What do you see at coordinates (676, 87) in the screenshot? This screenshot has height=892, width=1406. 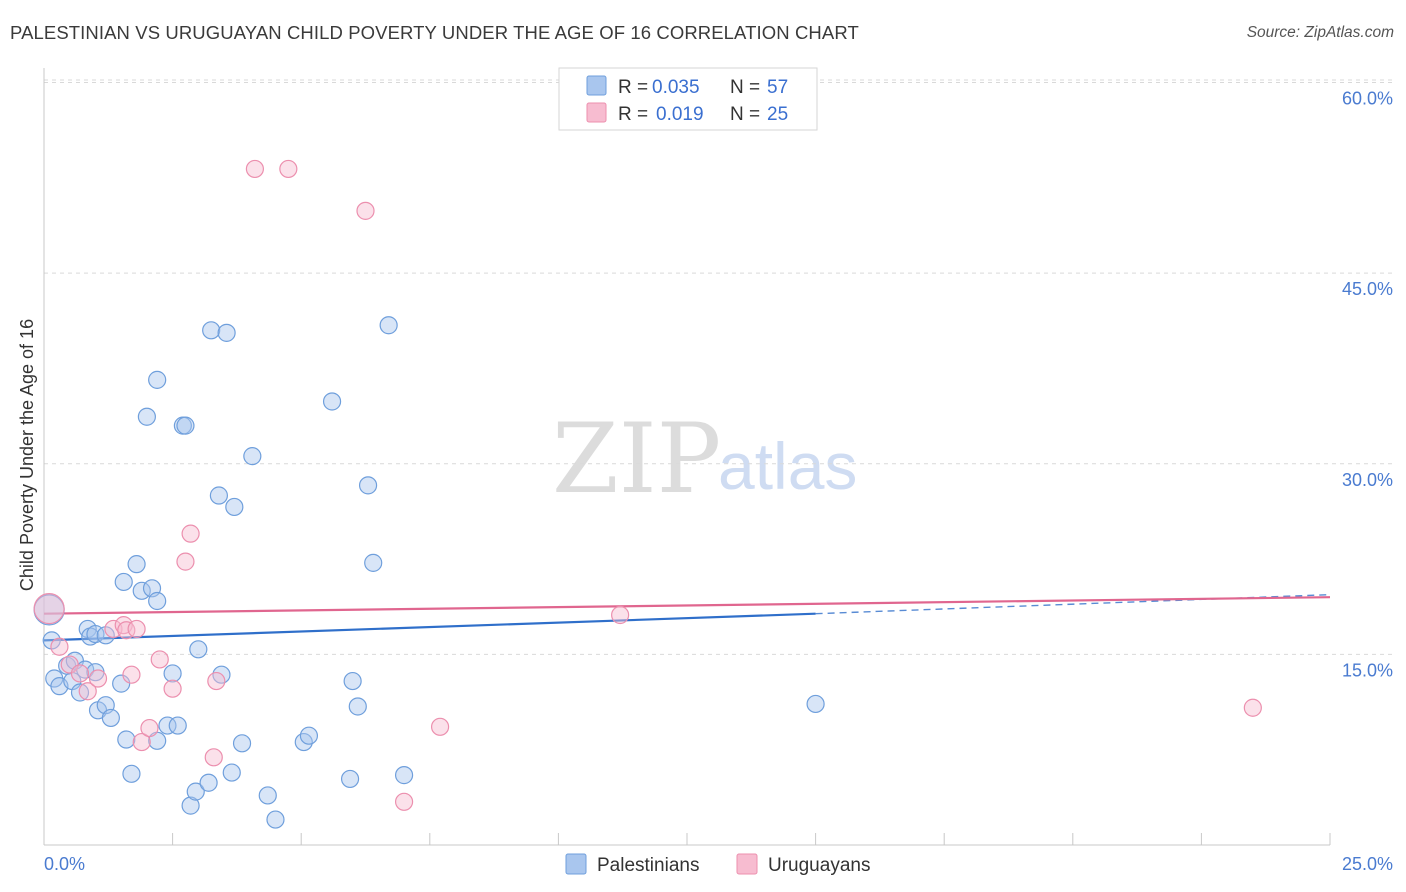 I see `legend-r-value-palestinians: 0.035` at bounding box center [676, 87].